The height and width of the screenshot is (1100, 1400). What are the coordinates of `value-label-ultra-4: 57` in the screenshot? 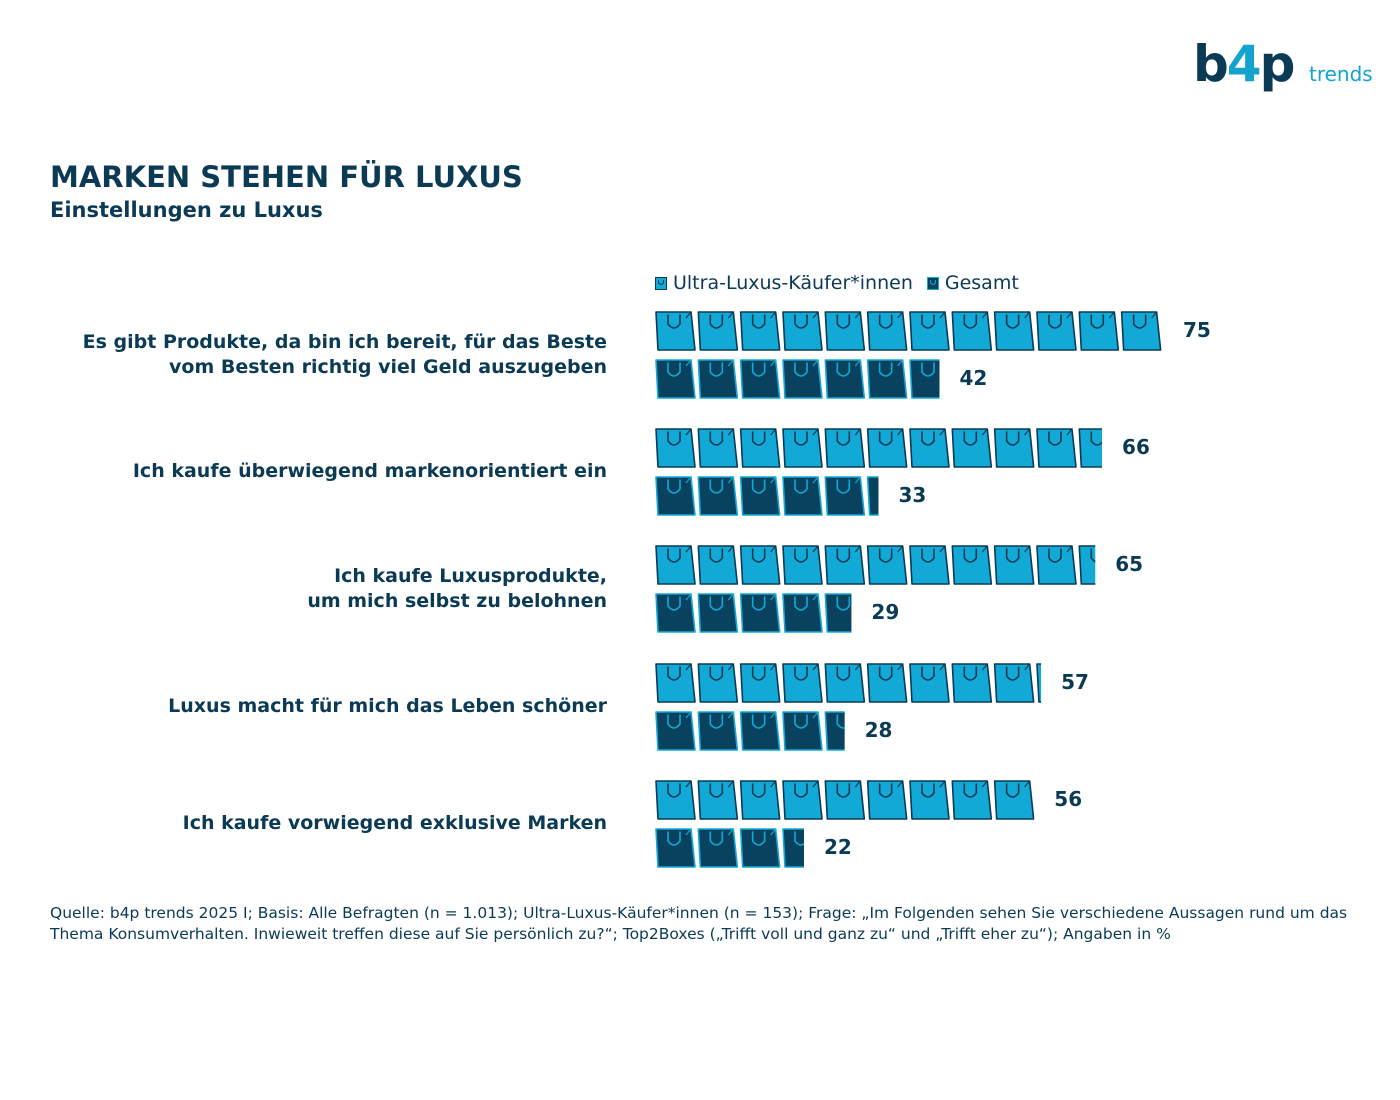 It's located at (1075, 682).